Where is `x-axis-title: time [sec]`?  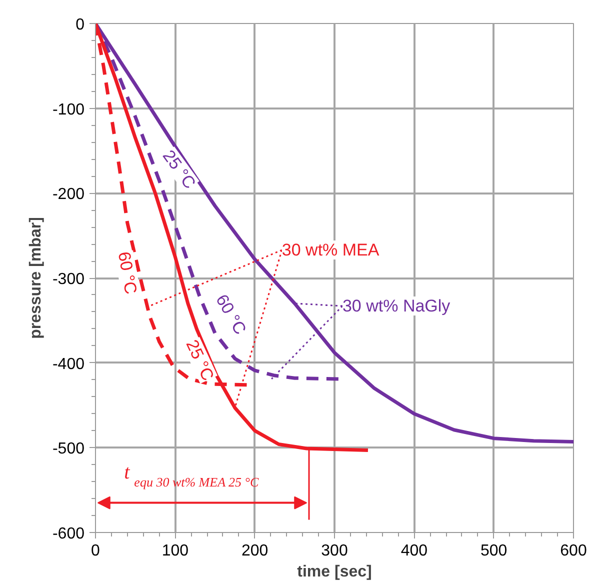 x-axis-title: time [sec] is located at coordinates (334, 572).